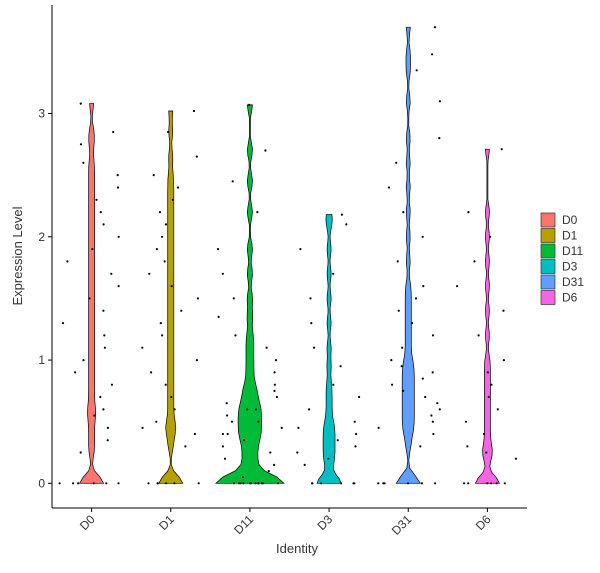 The image size is (600, 573). What do you see at coordinates (41, 113) in the screenshot?
I see `y-tick-label: 3` at bounding box center [41, 113].